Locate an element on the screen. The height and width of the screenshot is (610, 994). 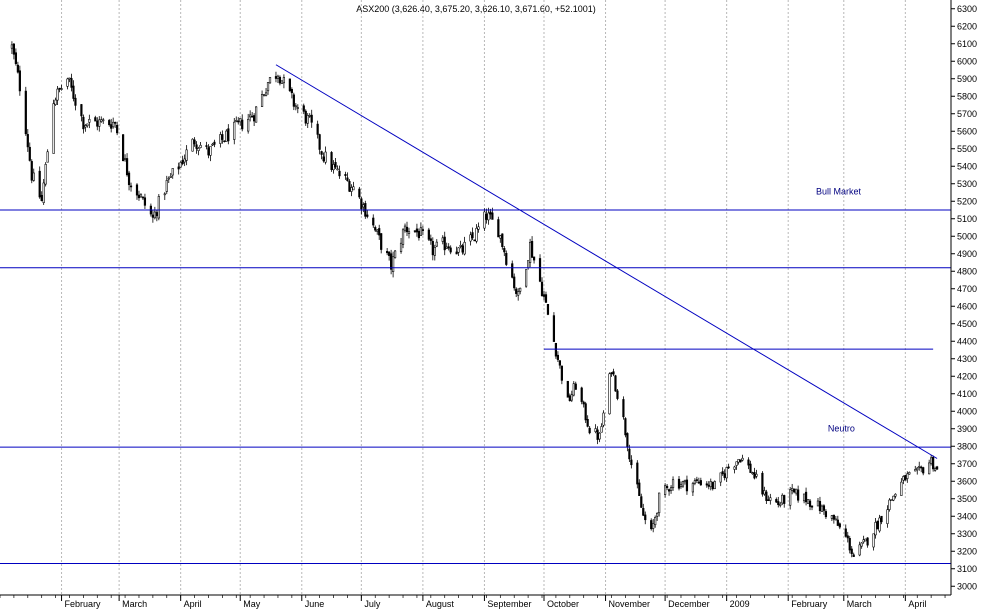
y-tick-label: 4300 is located at coordinates (967, 359).